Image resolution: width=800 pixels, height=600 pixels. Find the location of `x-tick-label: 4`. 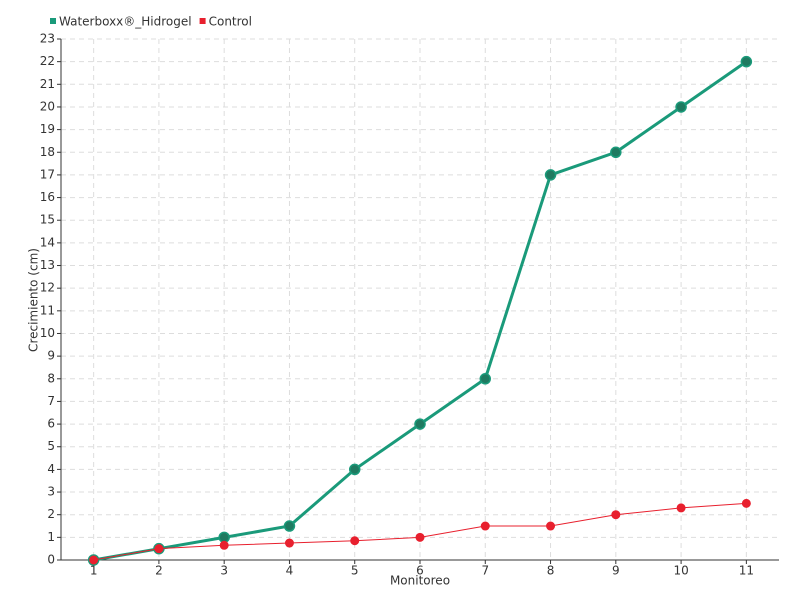

x-tick-label: 4 is located at coordinates (290, 571).